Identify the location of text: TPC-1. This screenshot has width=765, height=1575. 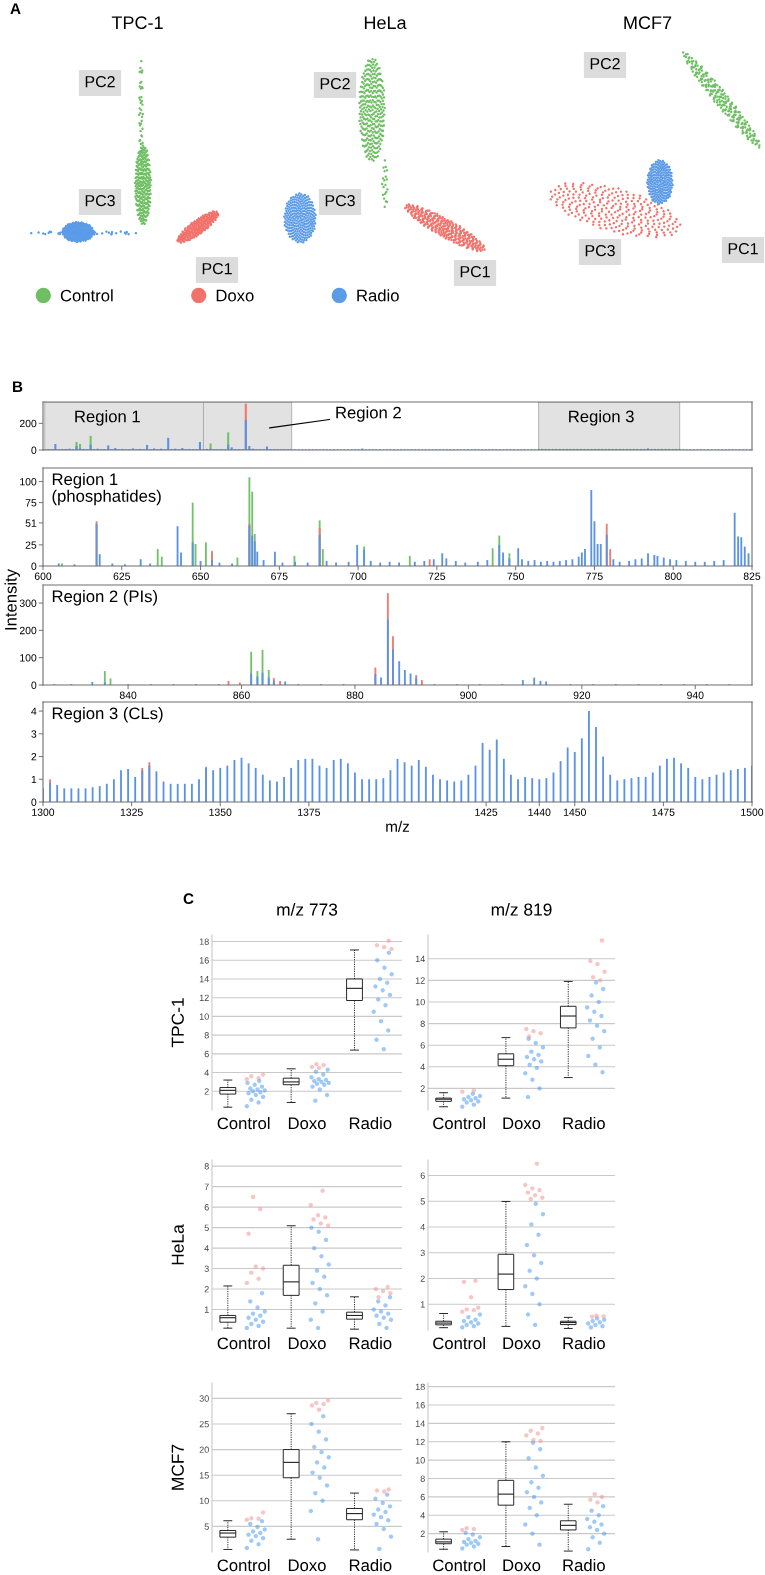
(137, 23).